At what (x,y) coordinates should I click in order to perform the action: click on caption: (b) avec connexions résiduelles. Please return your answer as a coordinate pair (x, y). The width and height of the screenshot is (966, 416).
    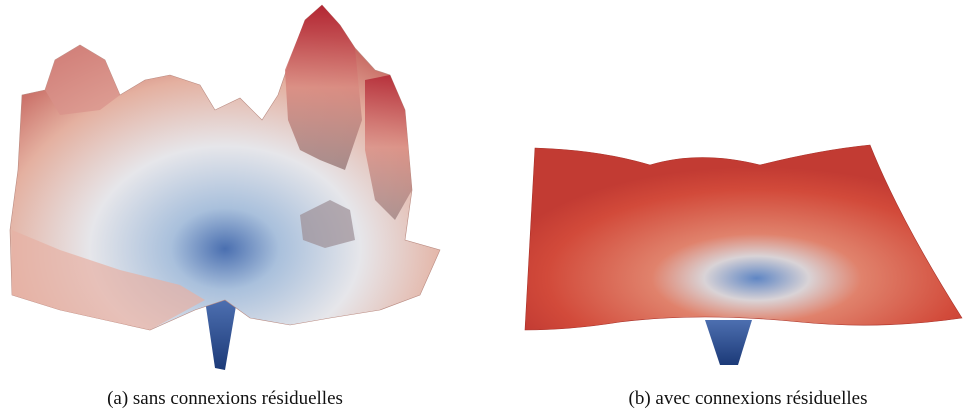
    Looking at the image, I should click on (748, 398).